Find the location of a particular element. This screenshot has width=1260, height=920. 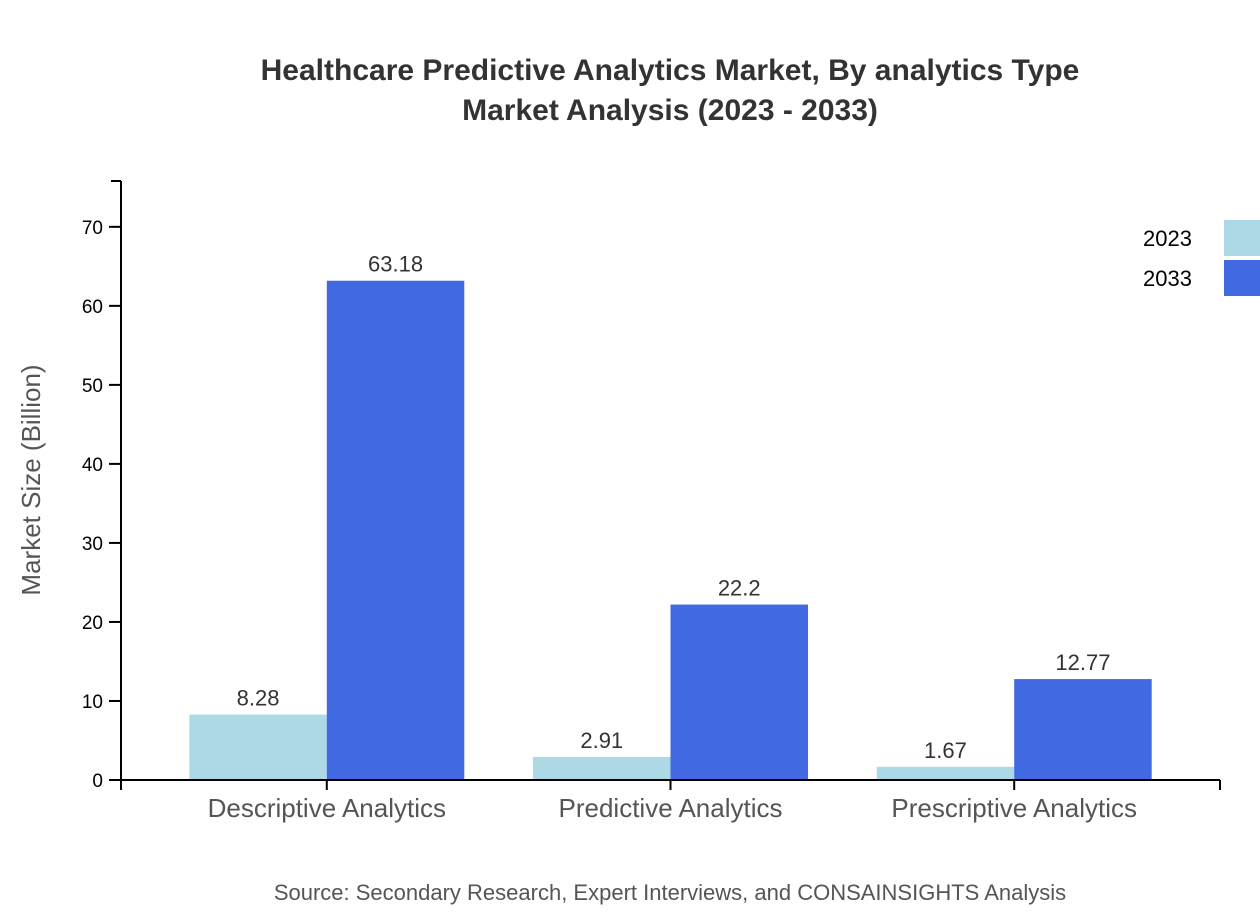

y-tick-label: 40 is located at coordinates (92, 465).